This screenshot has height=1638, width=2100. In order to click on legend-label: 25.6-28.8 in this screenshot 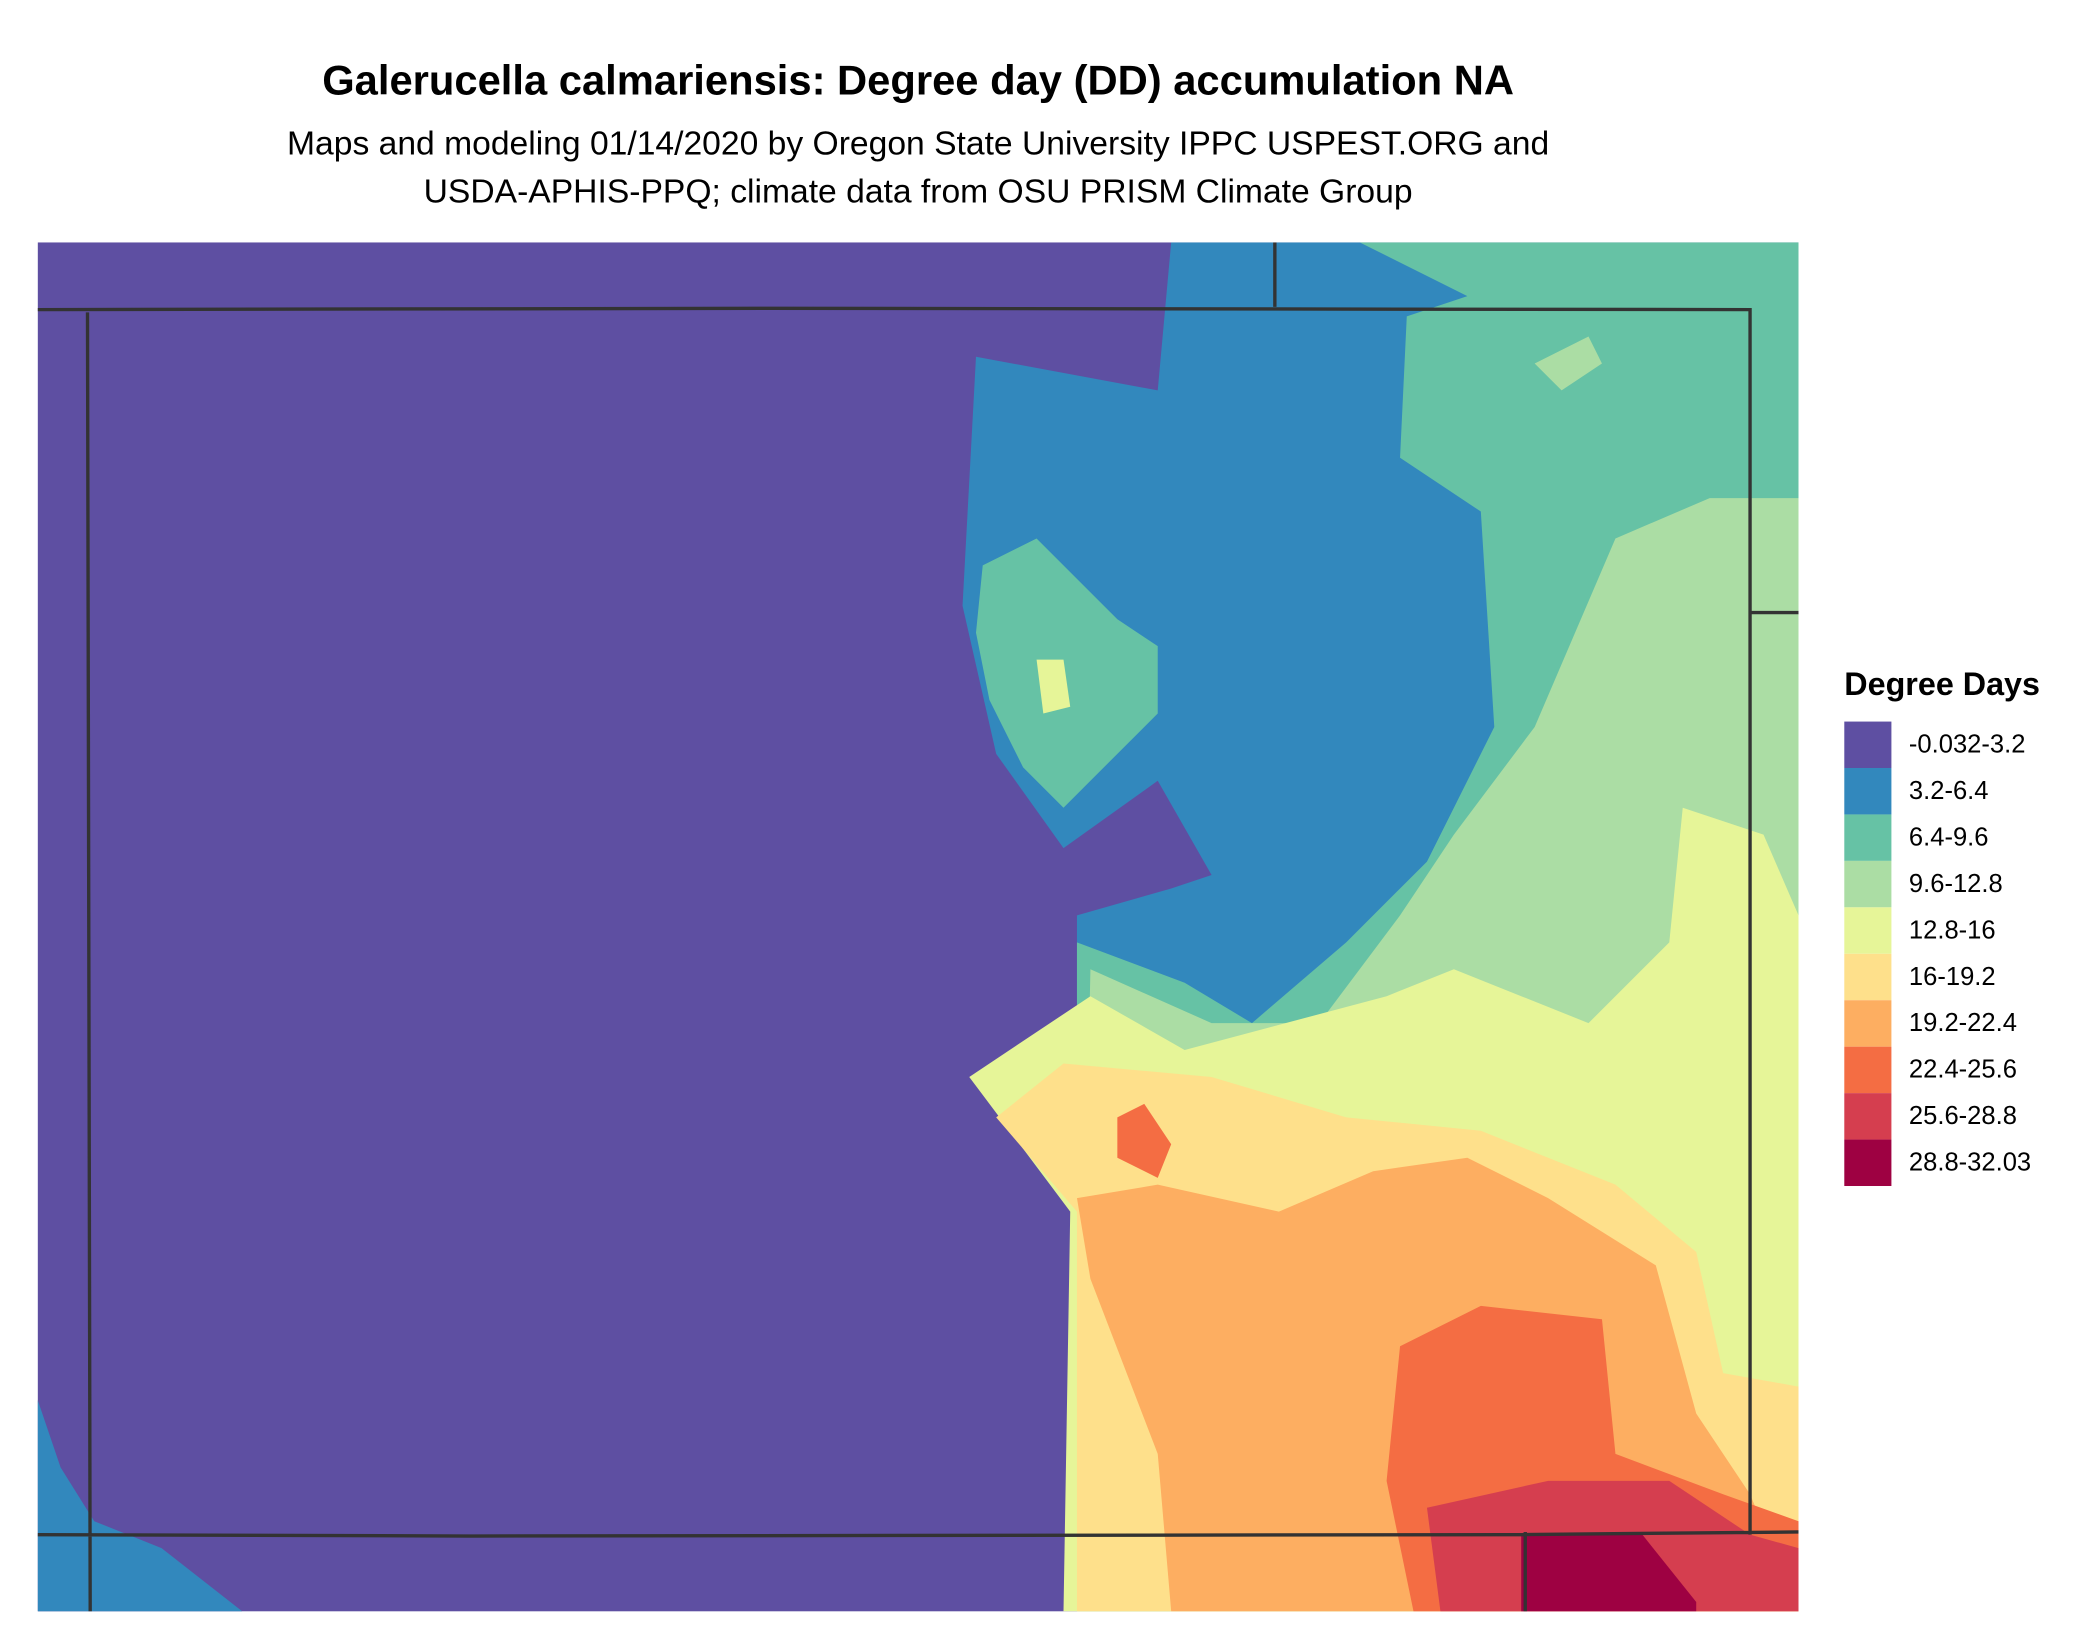, I will do `click(1963, 1116)`.